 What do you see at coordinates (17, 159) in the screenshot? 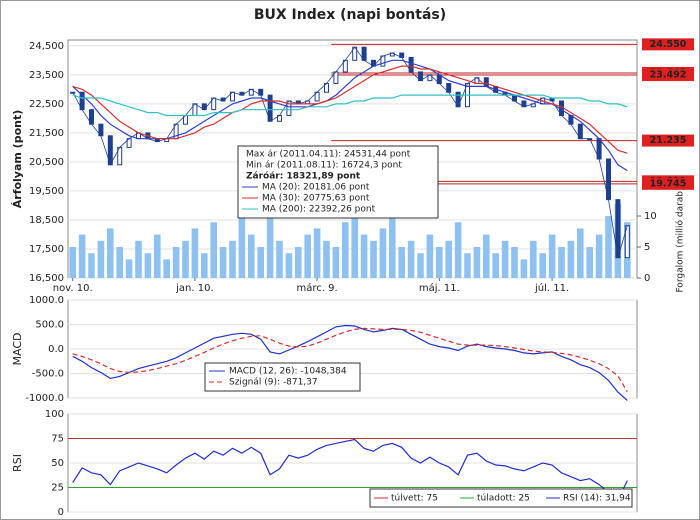
I see `y-axis-label: Árfolyam (pont)` at bounding box center [17, 159].